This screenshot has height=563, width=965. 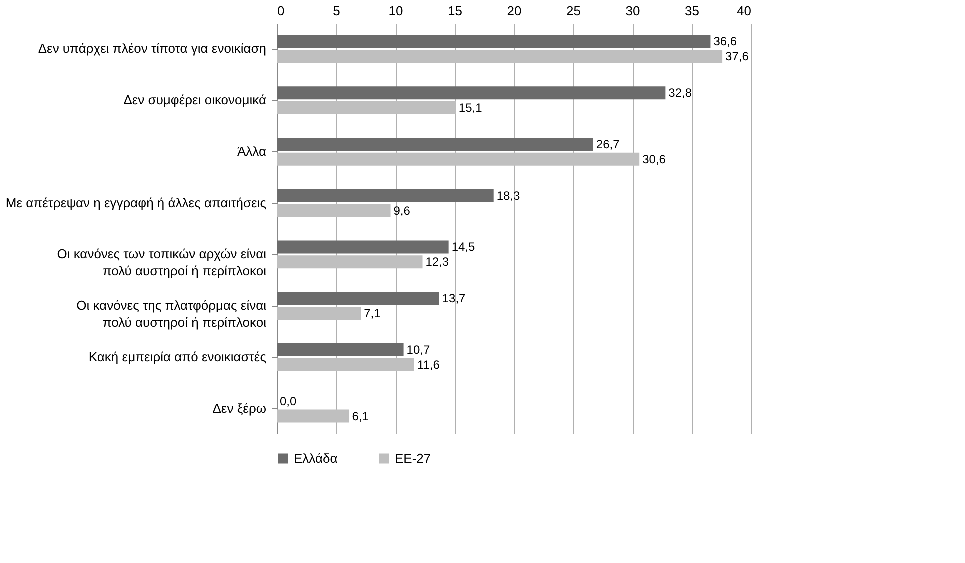 I want to click on x-tick-label: 35, so click(x=692, y=11).